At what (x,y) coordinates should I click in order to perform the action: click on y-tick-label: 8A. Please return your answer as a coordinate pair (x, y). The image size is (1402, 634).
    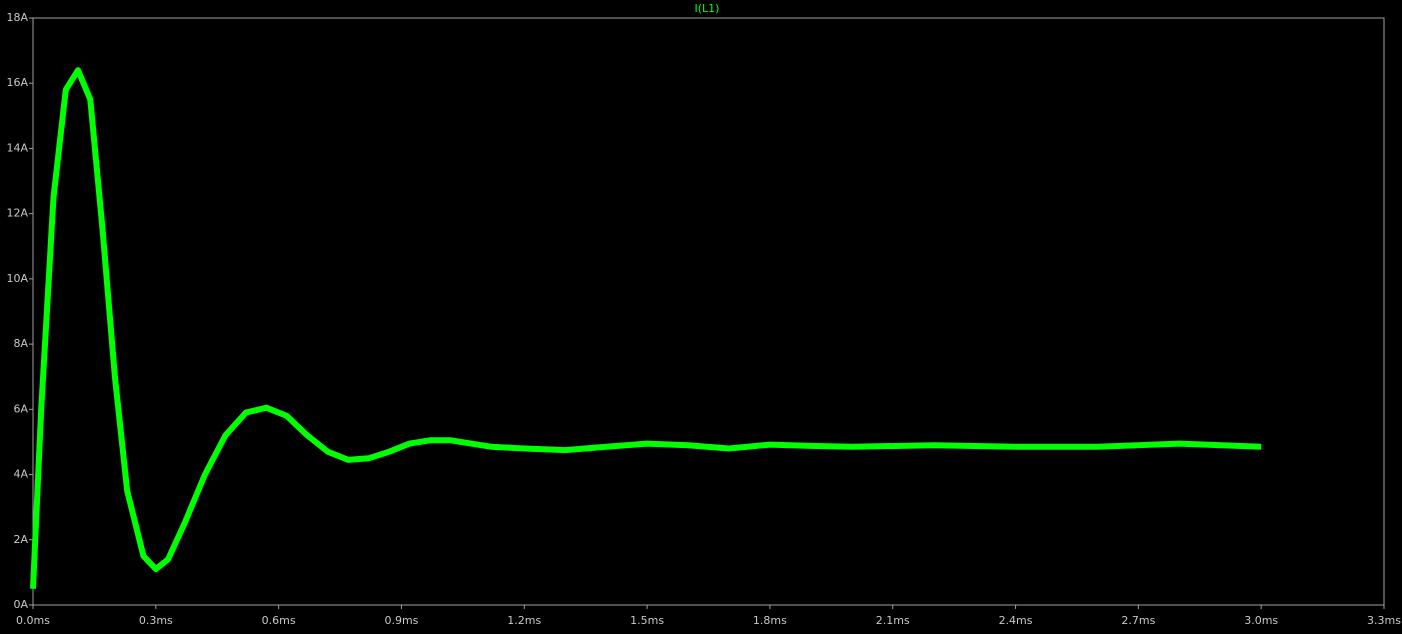
    Looking at the image, I should click on (20, 343).